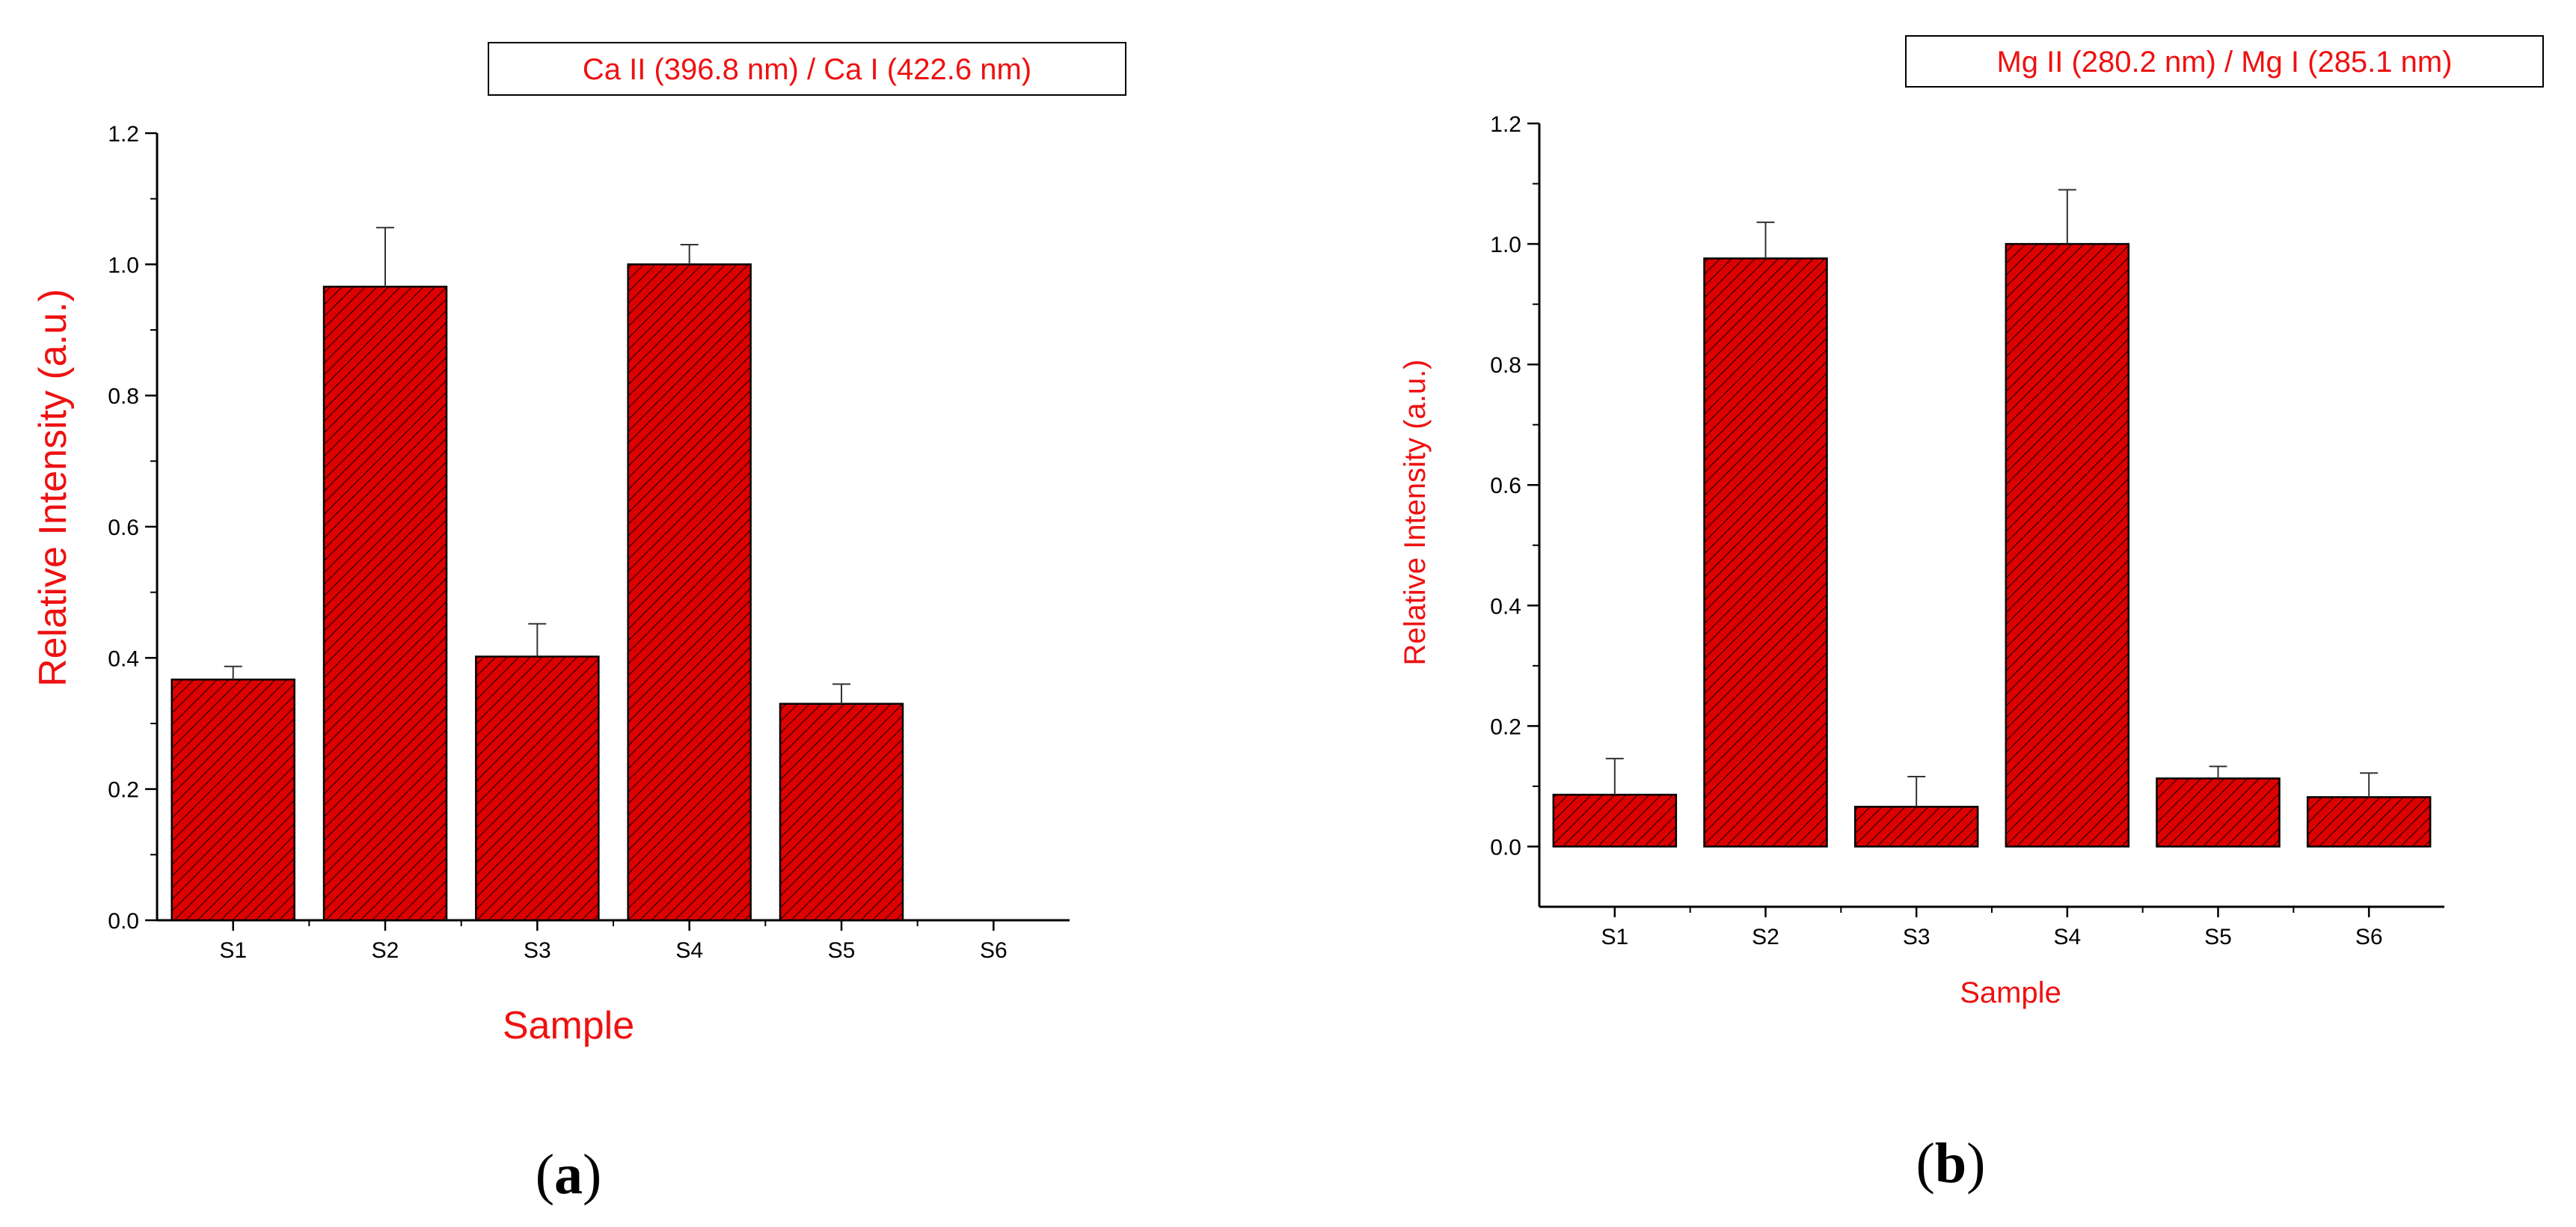 Image resolution: width=2576 pixels, height=1227 pixels. Describe the element at coordinates (1951, 1163) in the screenshot. I see `panel-label: (b)` at that location.